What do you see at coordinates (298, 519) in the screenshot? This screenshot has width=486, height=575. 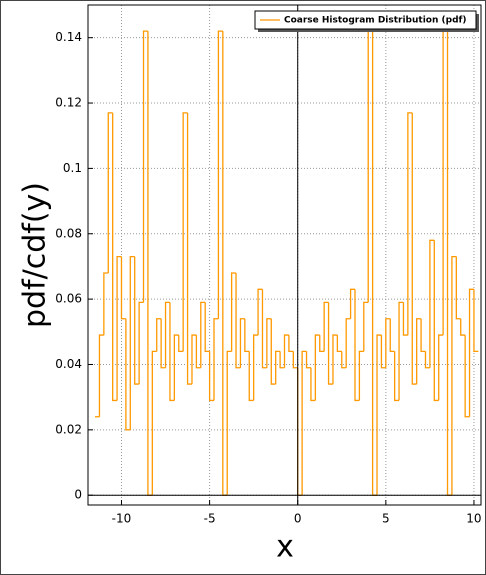 I see `x-tick-label: 0` at bounding box center [298, 519].